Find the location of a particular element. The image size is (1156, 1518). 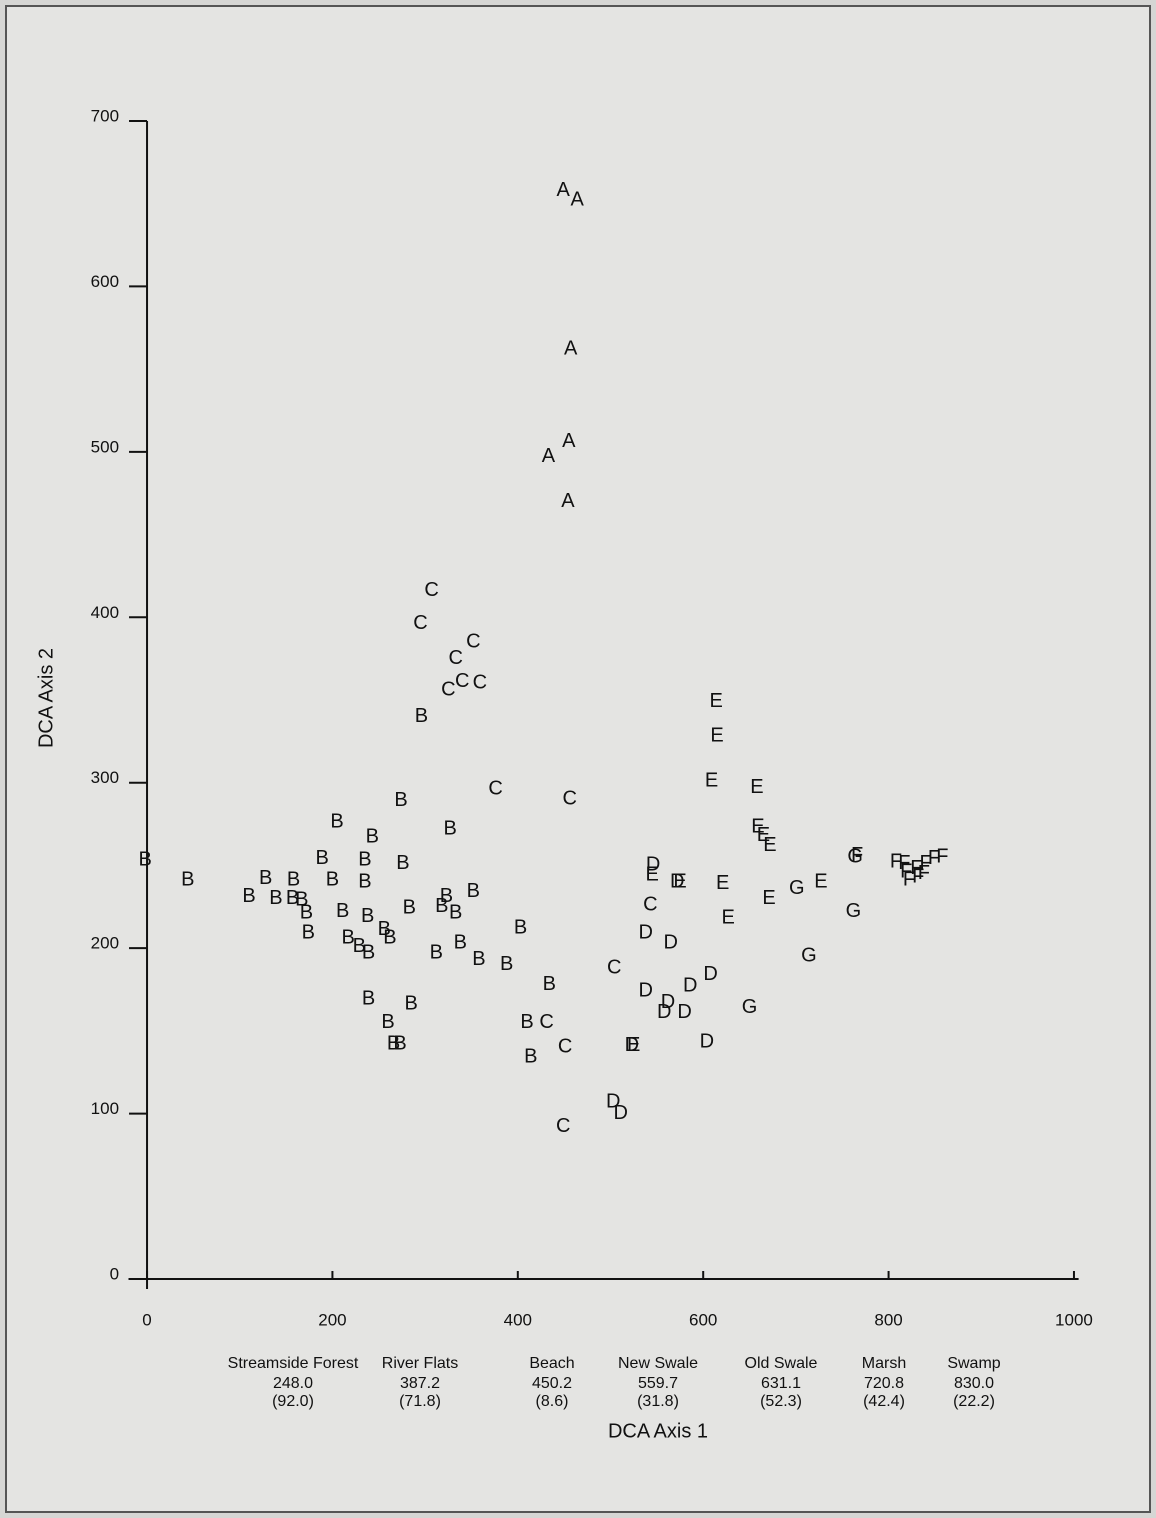

y-tick-label: 100 is located at coordinates (105, 1108).